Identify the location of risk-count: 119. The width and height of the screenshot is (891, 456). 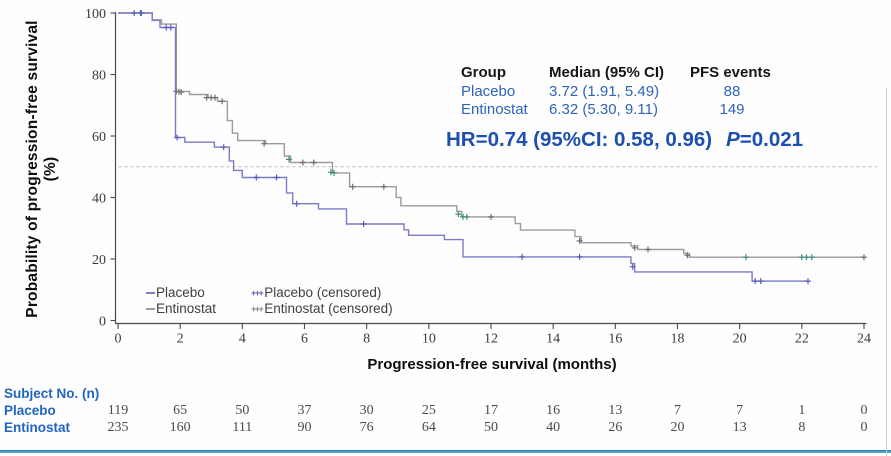
(118, 410).